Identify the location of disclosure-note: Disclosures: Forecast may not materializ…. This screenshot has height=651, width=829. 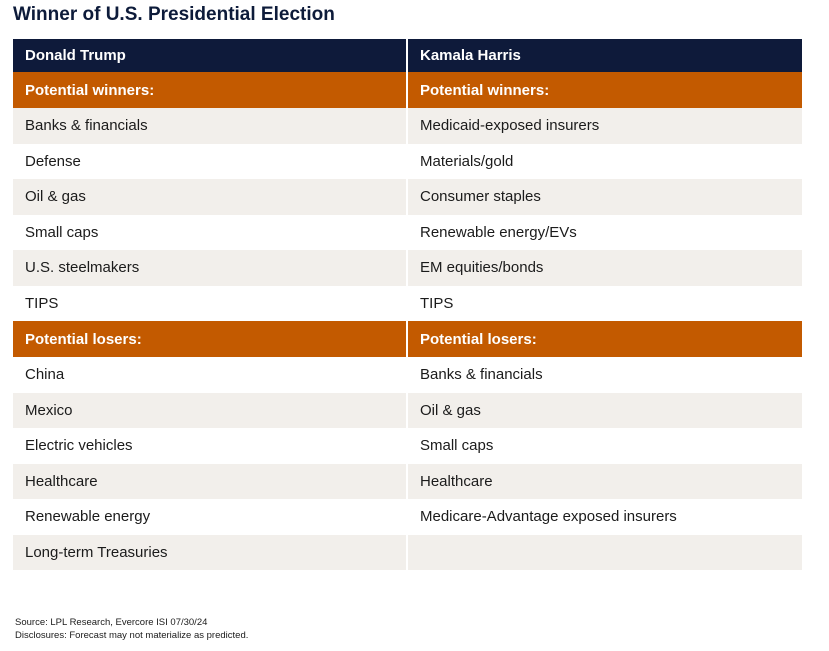
(132, 635).